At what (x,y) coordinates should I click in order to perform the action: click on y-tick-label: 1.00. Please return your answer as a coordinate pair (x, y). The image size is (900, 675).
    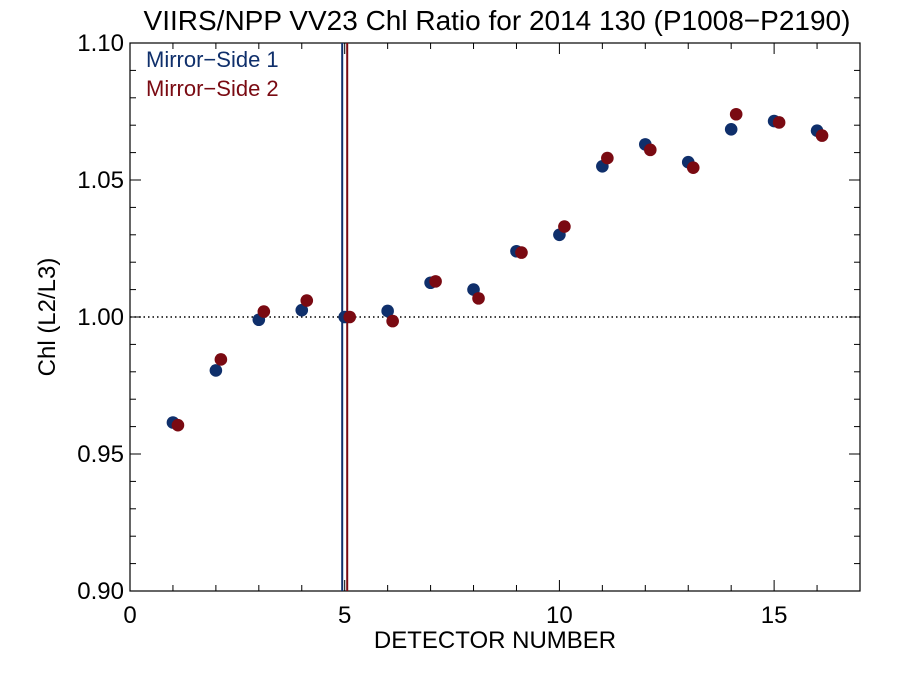
    Looking at the image, I should click on (100, 317).